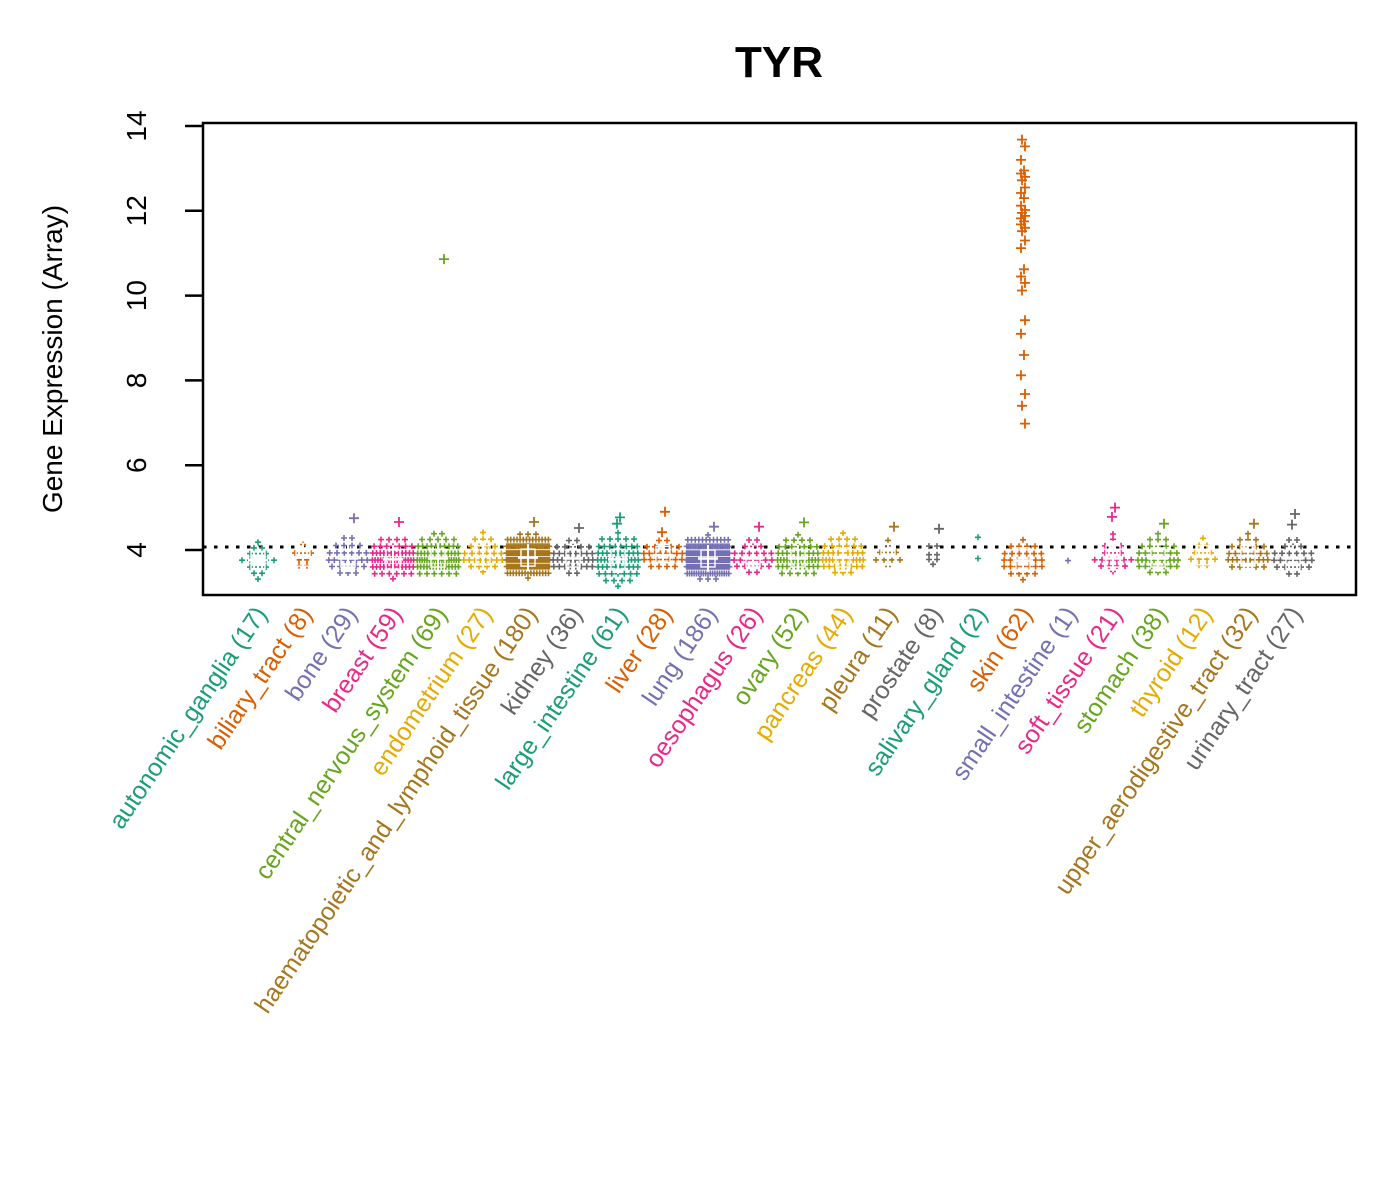 This screenshot has width=1400, height=1200. Describe the element at coordinates (1113, 556) in the screenshot. I see `box-outline` at that location.